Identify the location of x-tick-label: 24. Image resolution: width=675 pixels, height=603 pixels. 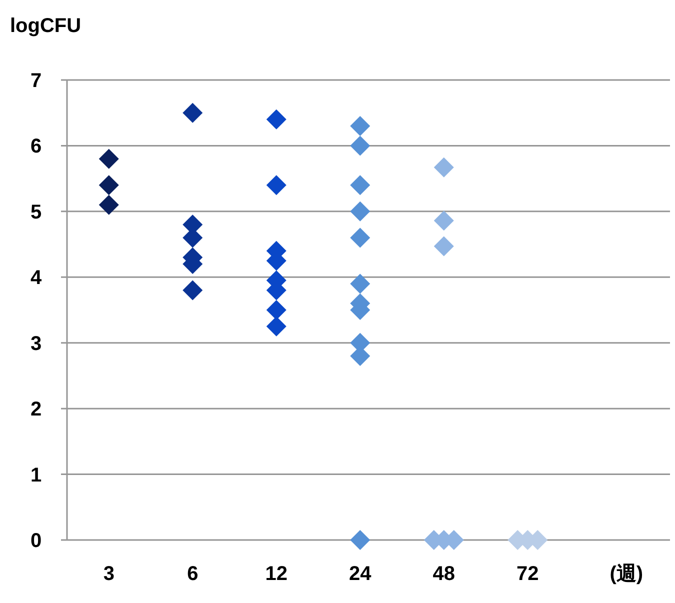
(360, 574).